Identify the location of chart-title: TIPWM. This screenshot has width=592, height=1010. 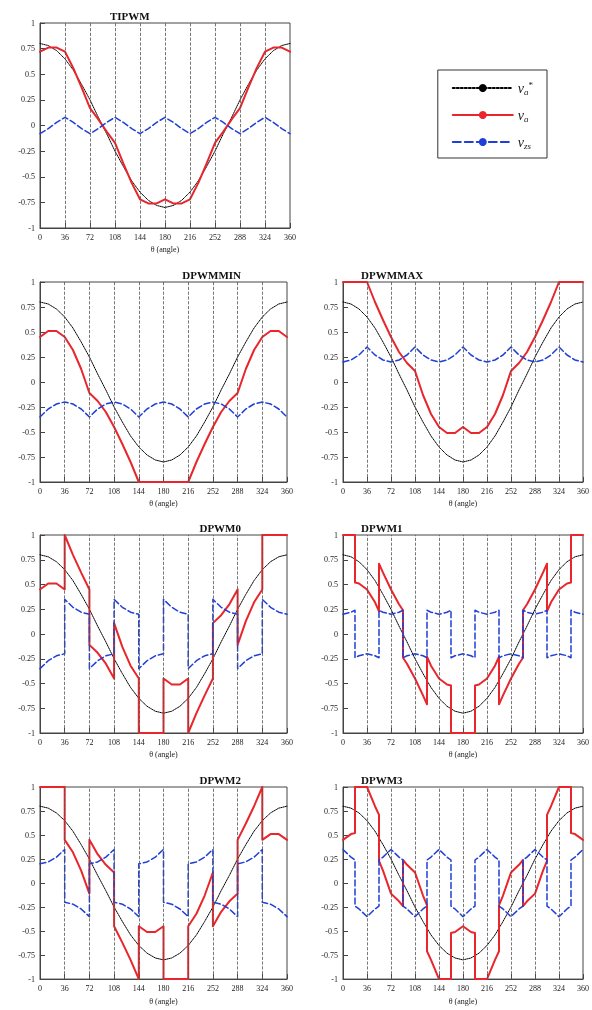
(130, 15).